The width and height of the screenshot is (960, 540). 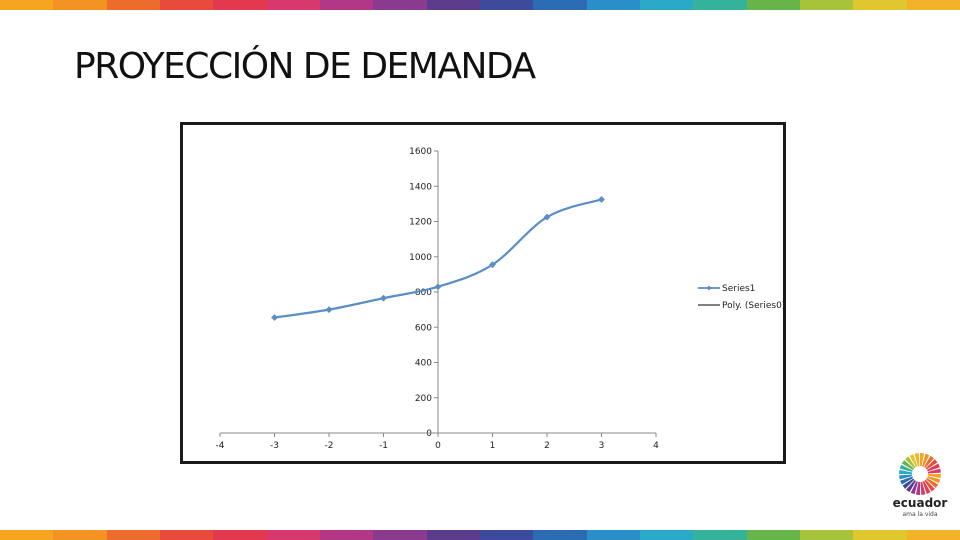 I want to click on y-tick-label: 800, so click(x=423, y=293).